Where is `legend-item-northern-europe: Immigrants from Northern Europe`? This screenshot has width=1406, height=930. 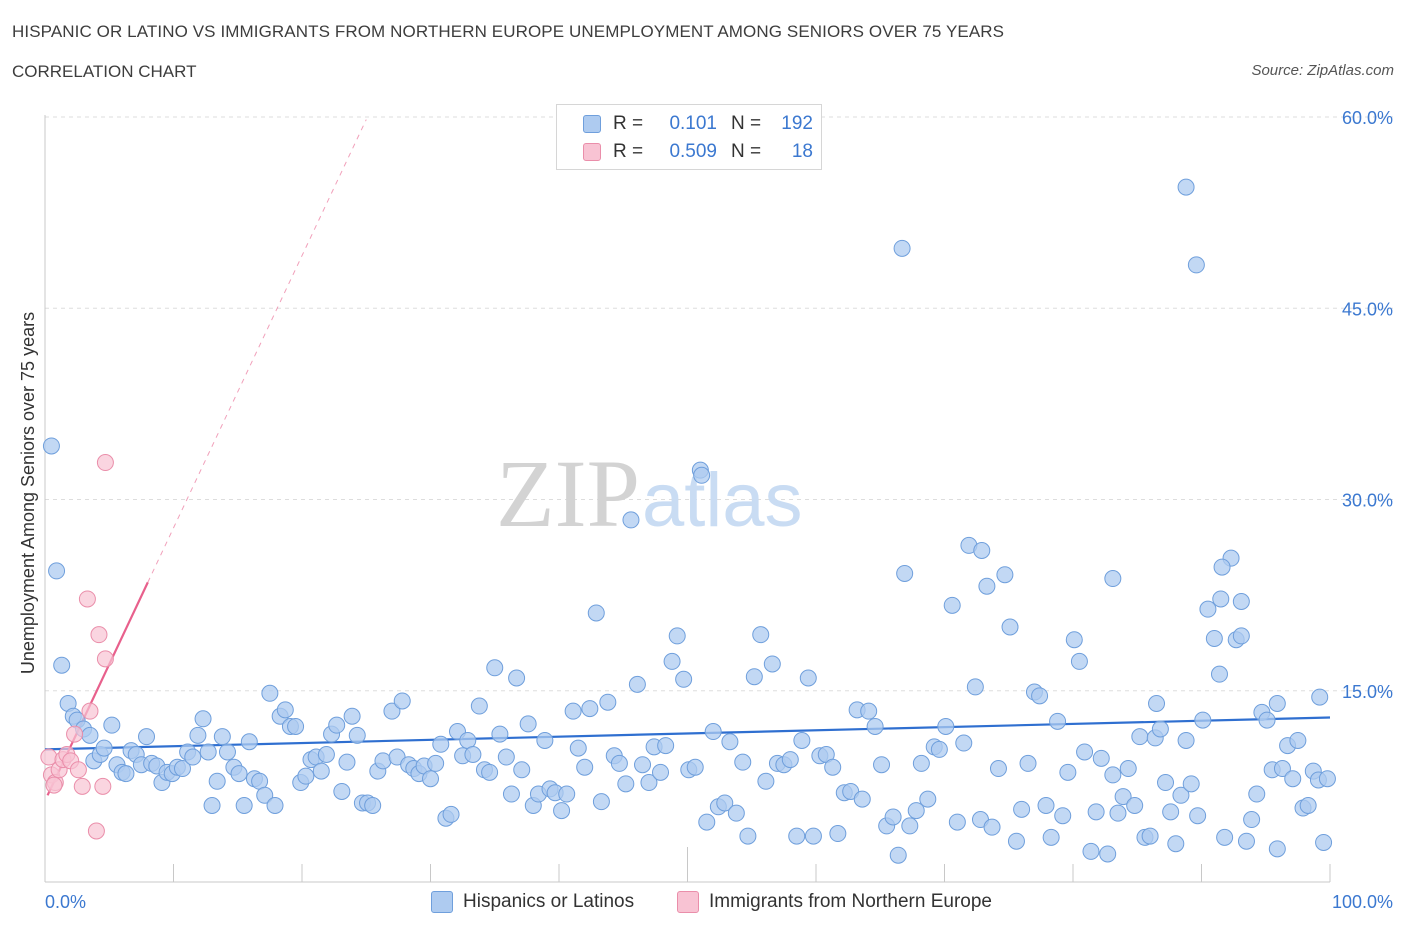
legend-item-northern-europe: Immigrants from Northern Europe is located at coordinates (834, 902).